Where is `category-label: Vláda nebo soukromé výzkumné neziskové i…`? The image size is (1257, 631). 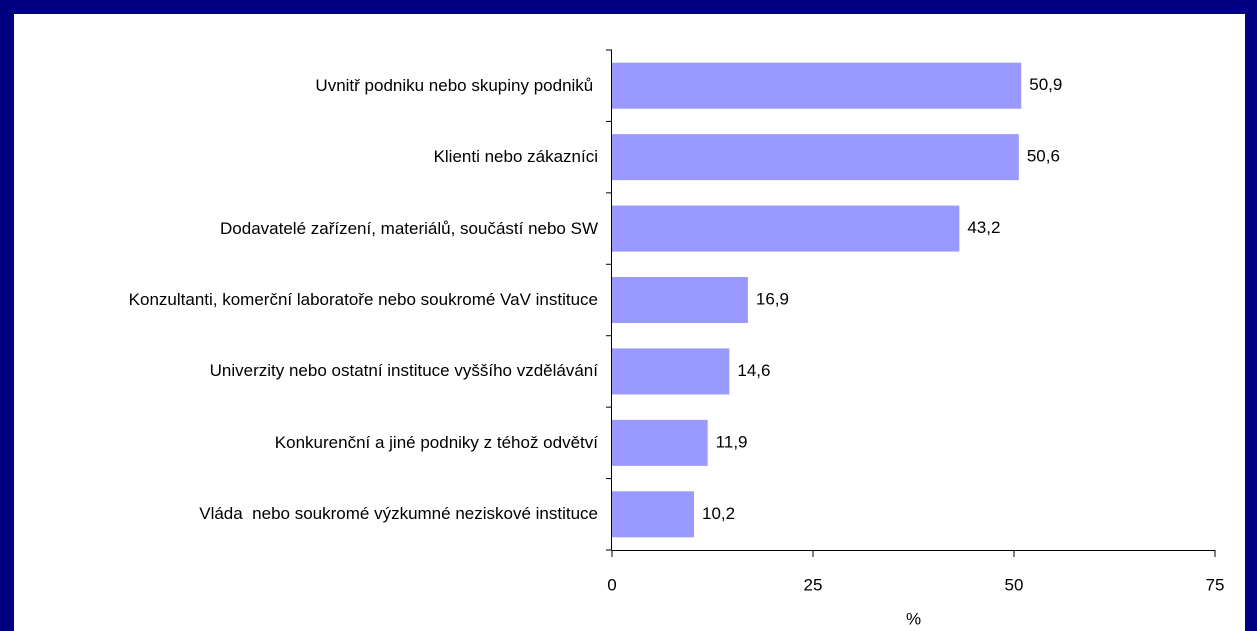 category-label: Vláda nebo soukromé výzkumné neziskové i… is located at coordinates (398, 514).